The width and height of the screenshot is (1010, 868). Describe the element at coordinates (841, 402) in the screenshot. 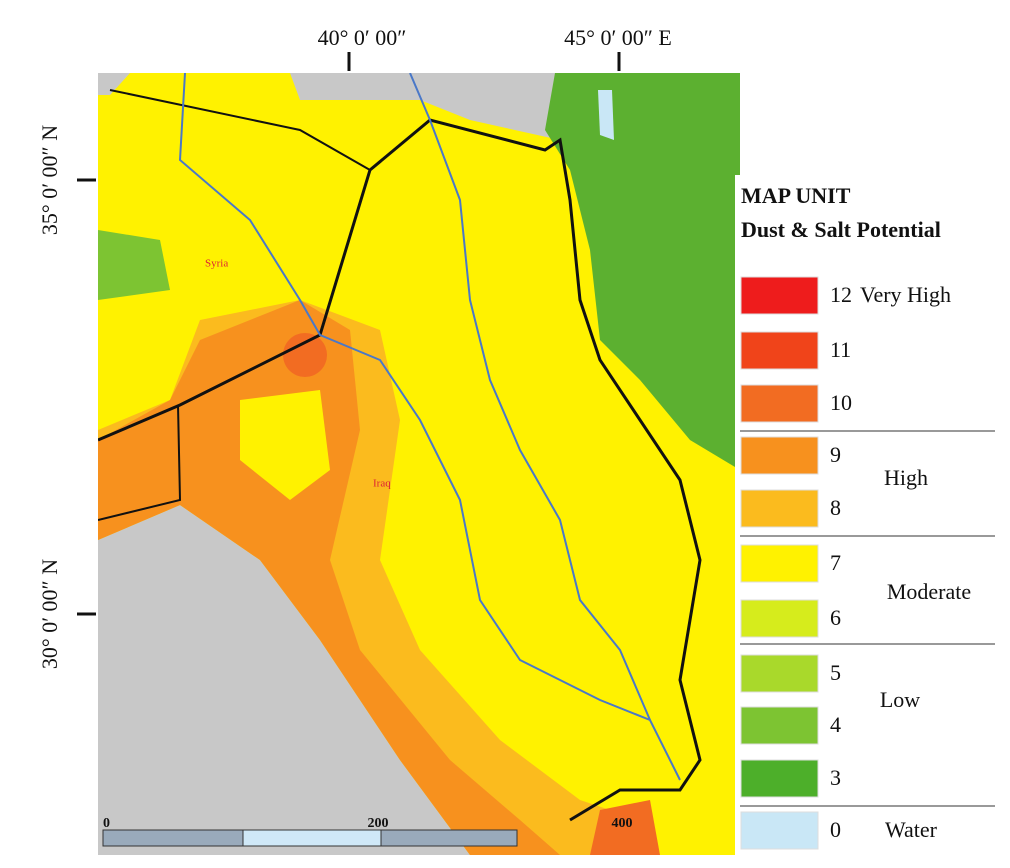

I see `legend-code: 10` at that location.